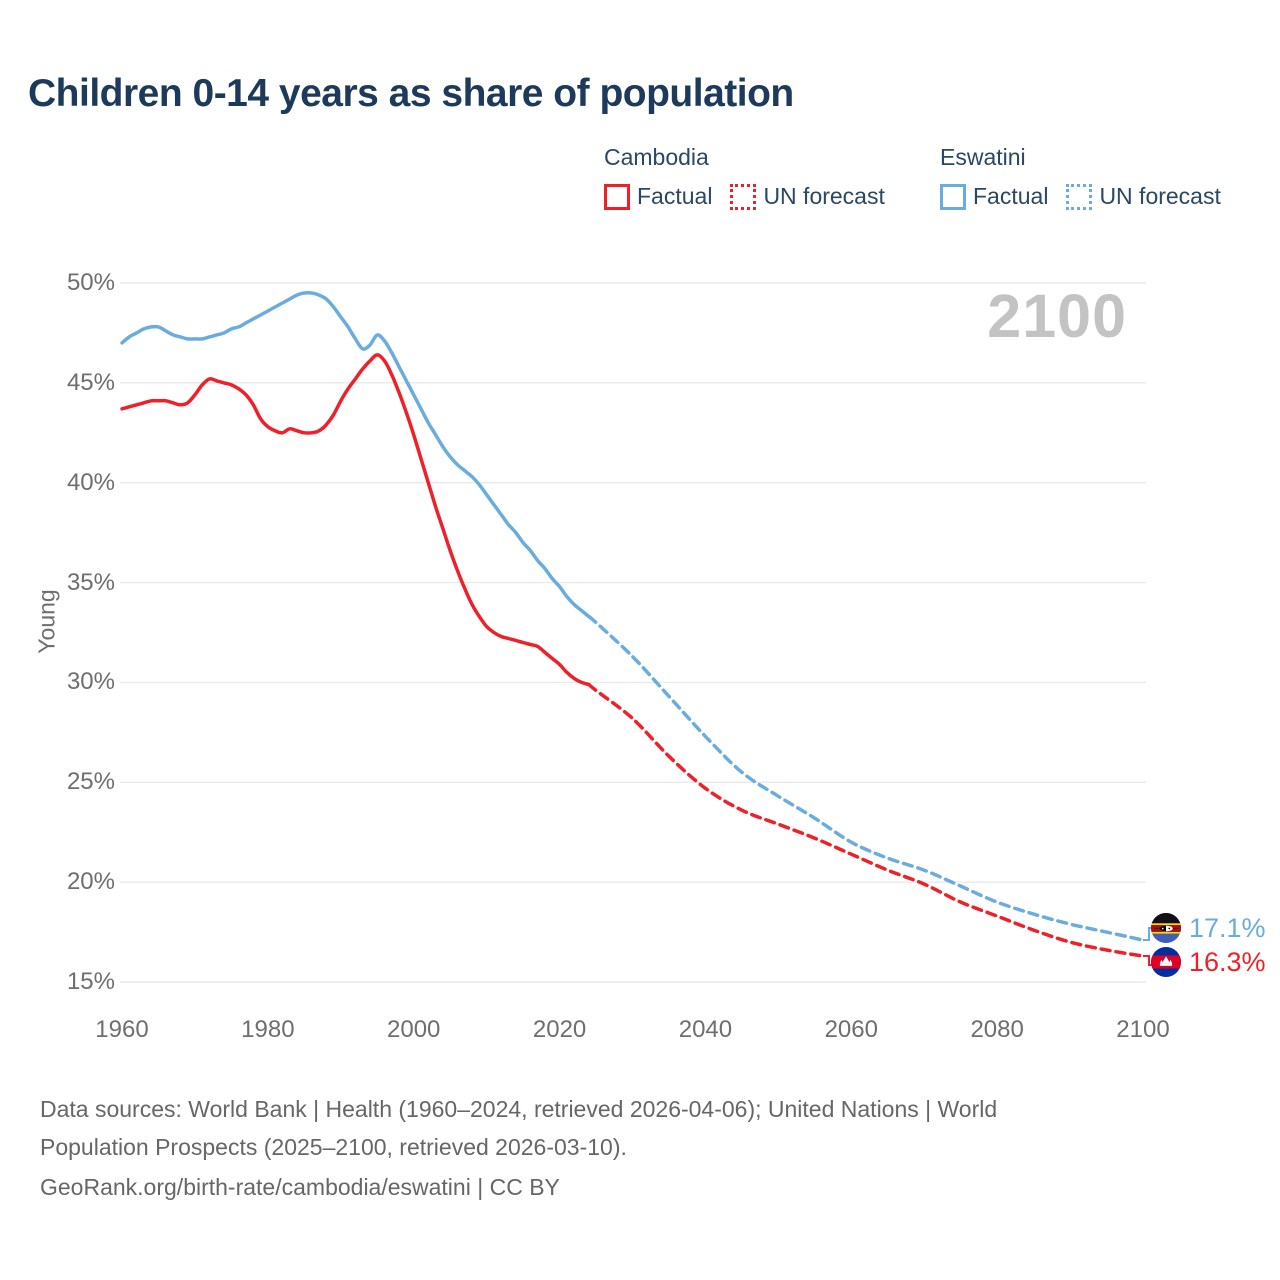 This screenshot has height=1280, width=1280. I want to click on y-axis-tick: 35%, so click(90, 582).